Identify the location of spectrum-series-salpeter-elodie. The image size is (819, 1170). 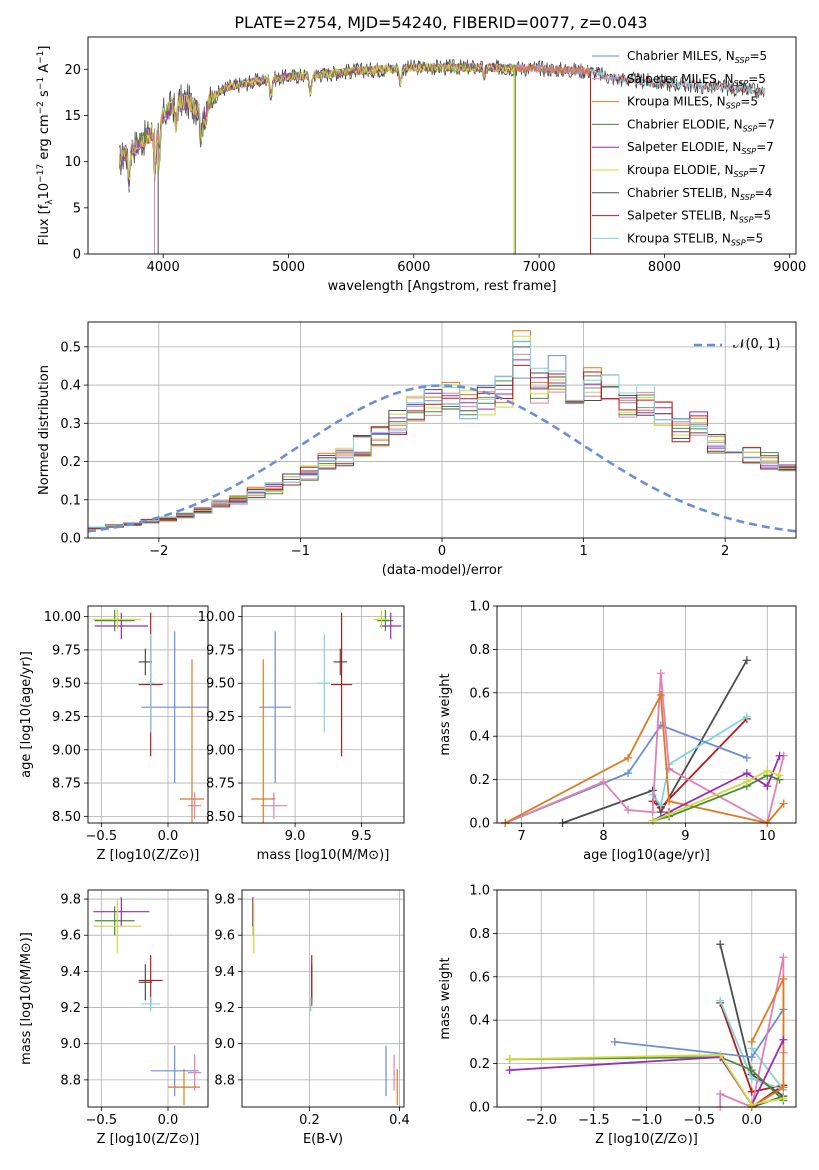
(317, 124).